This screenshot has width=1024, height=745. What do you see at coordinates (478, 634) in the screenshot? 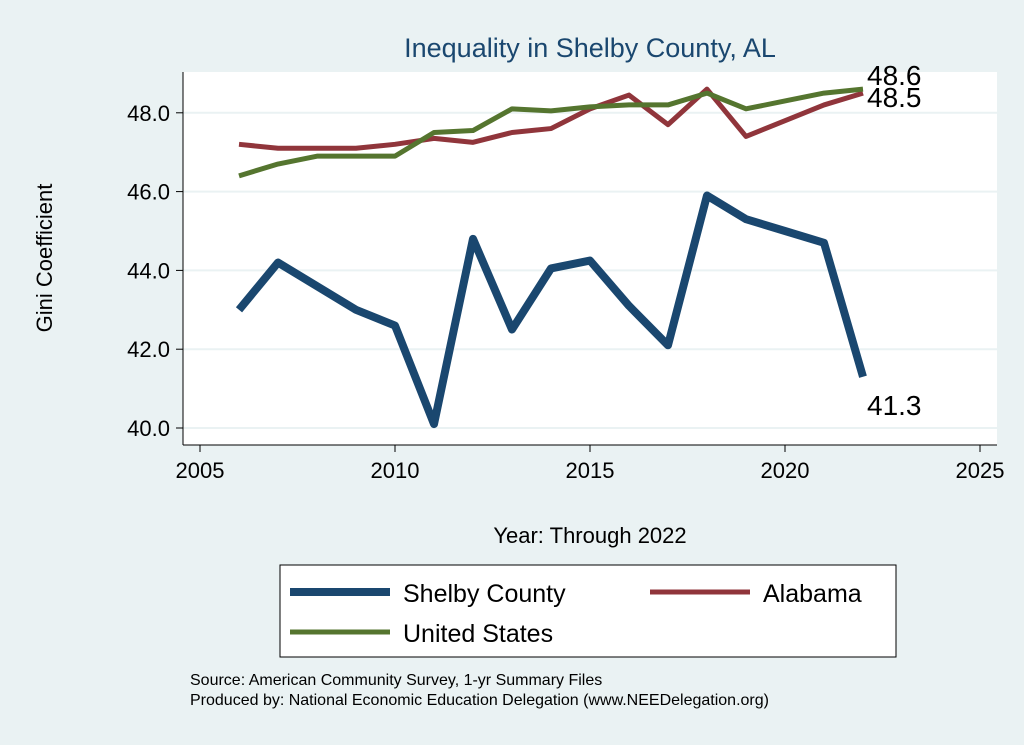
I see `legend-label: United States` at bounding box center [478, 634].